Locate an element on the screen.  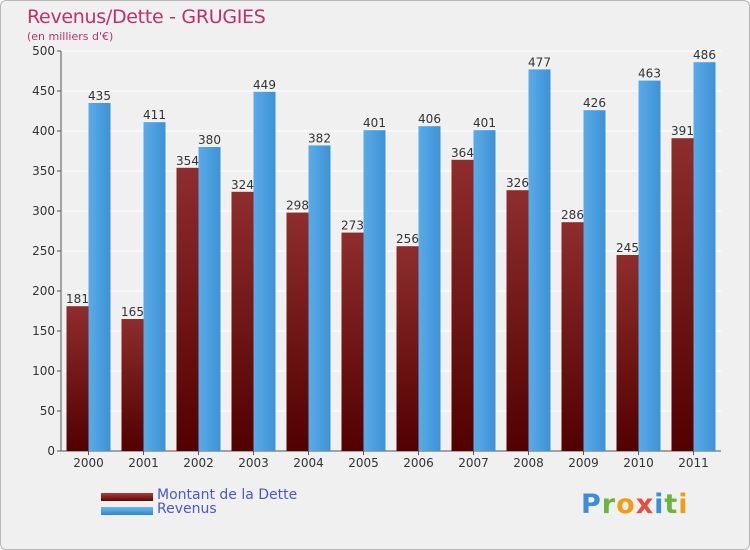
y-tick-label: 0 is located at coordinates (51, 451).